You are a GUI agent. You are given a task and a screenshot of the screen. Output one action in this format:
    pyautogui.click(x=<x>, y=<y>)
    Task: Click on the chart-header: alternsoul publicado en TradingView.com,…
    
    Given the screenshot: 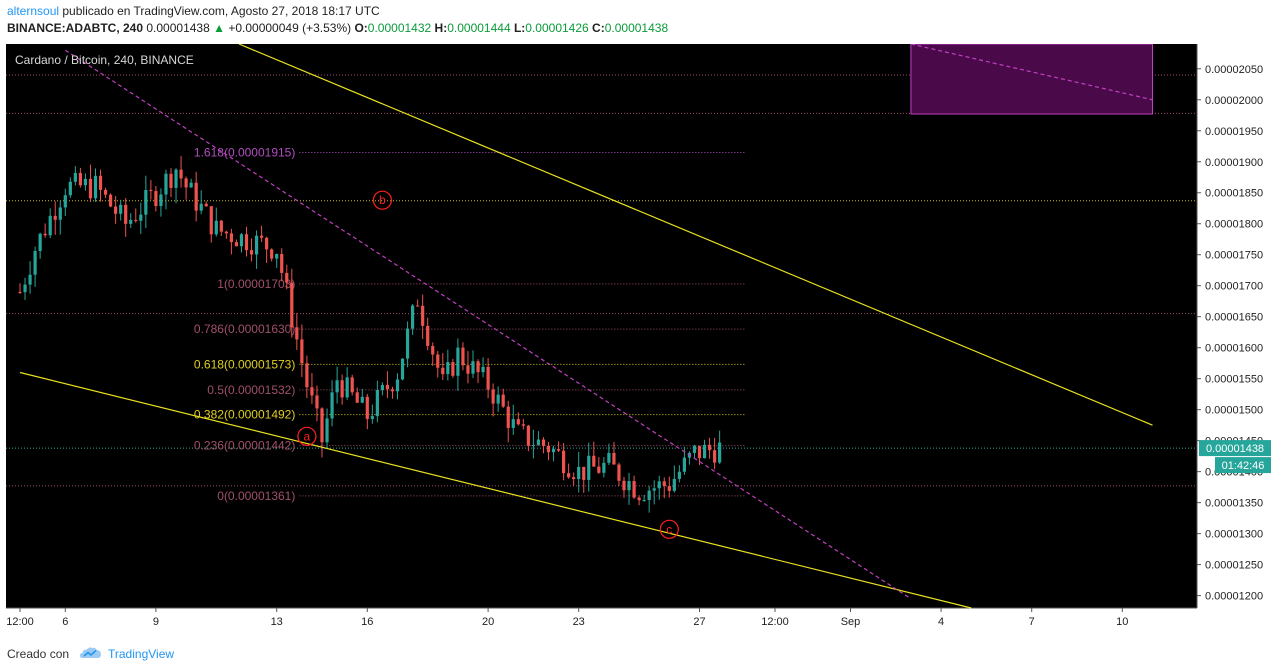 What is the action you would take?
    pyautogui.click(x=637, y=22)
    